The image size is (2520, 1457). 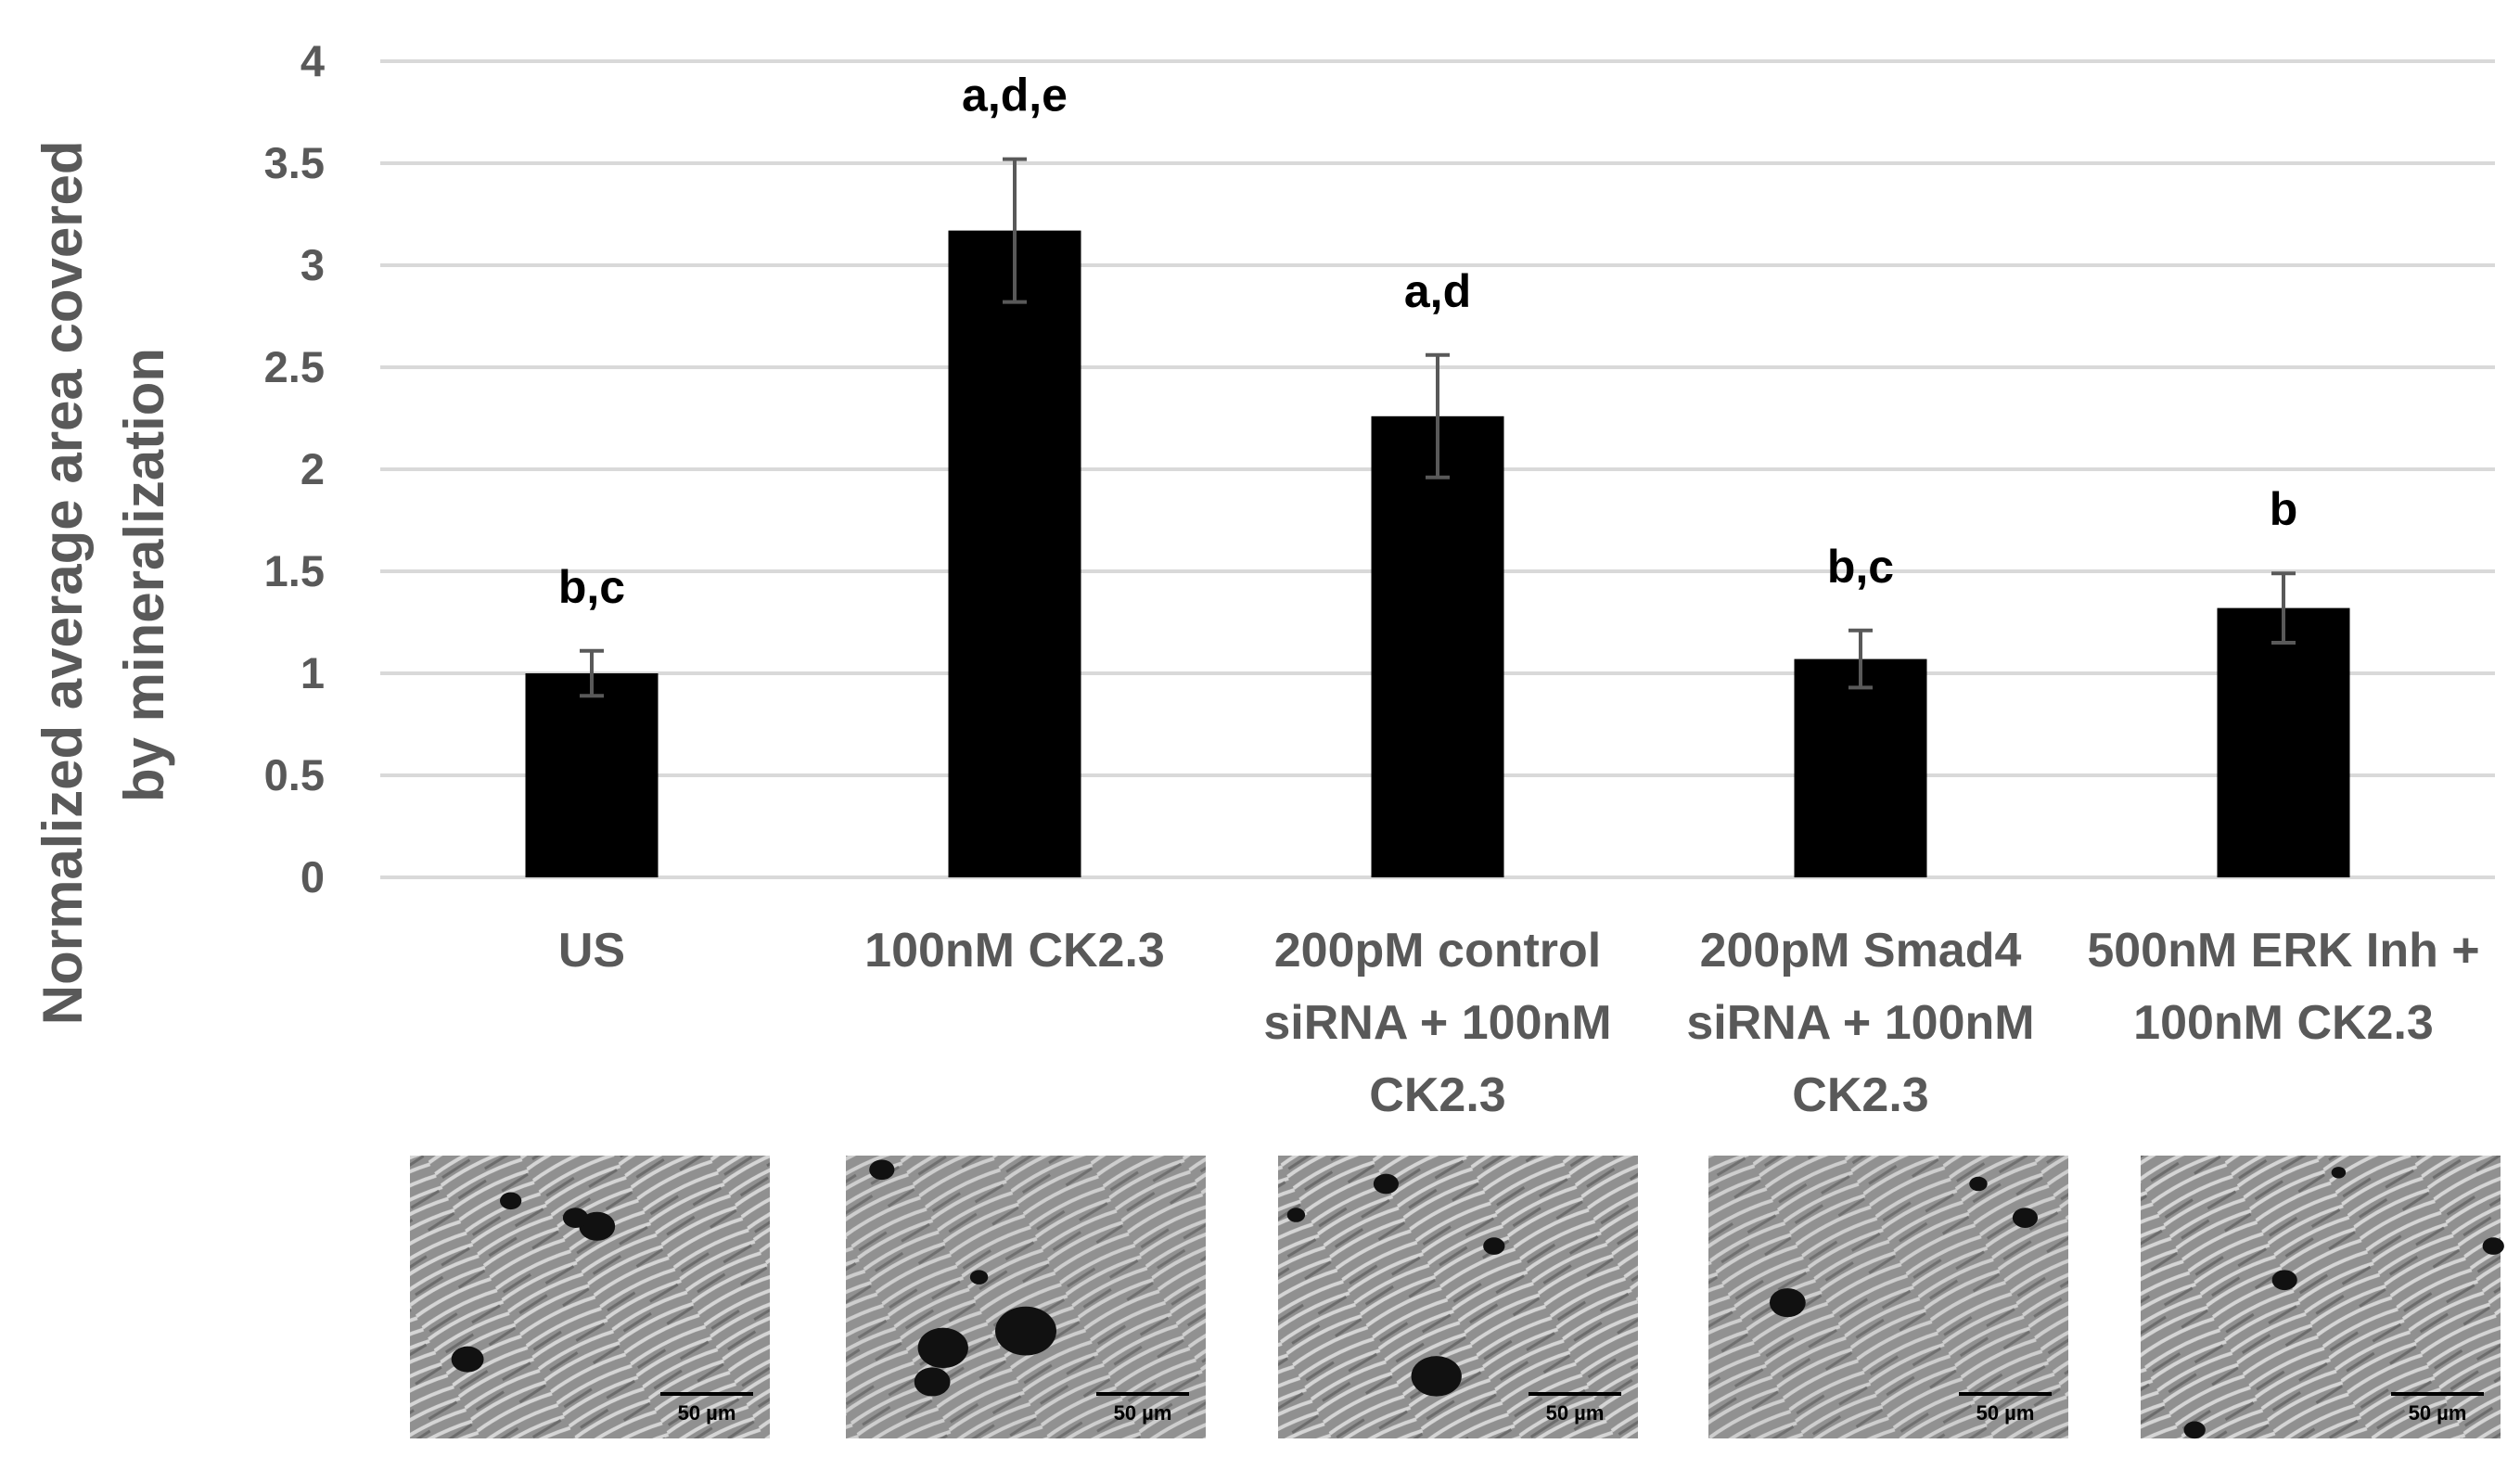 What do you see at coordinates (144, 575) in the screenshot?
I see `y-axis-title-line-2: by mineralization` at bounding box center [144, 575].